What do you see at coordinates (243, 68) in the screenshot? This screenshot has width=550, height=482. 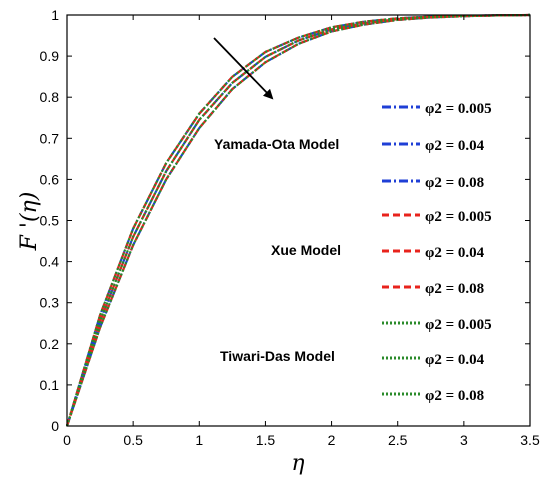 I see `annotation-arrow` at bounding box center [243, 68].